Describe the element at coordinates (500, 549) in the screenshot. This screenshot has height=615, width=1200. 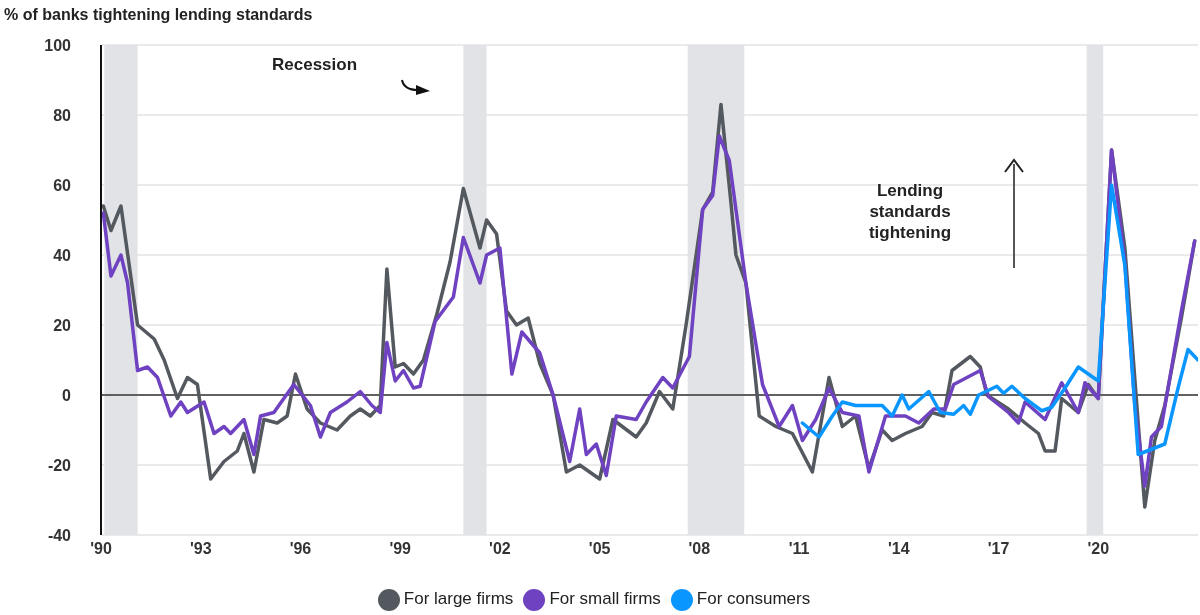
I see `x-tick-label: '02` at that location.